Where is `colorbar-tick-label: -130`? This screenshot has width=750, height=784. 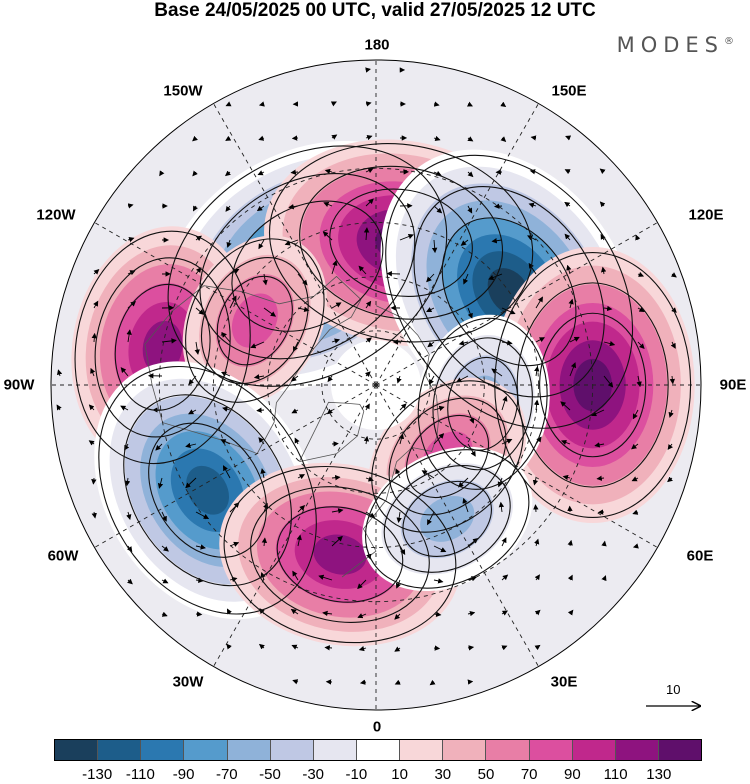
colorbar-tick-label: -130 is located at coordinates (97, 774).